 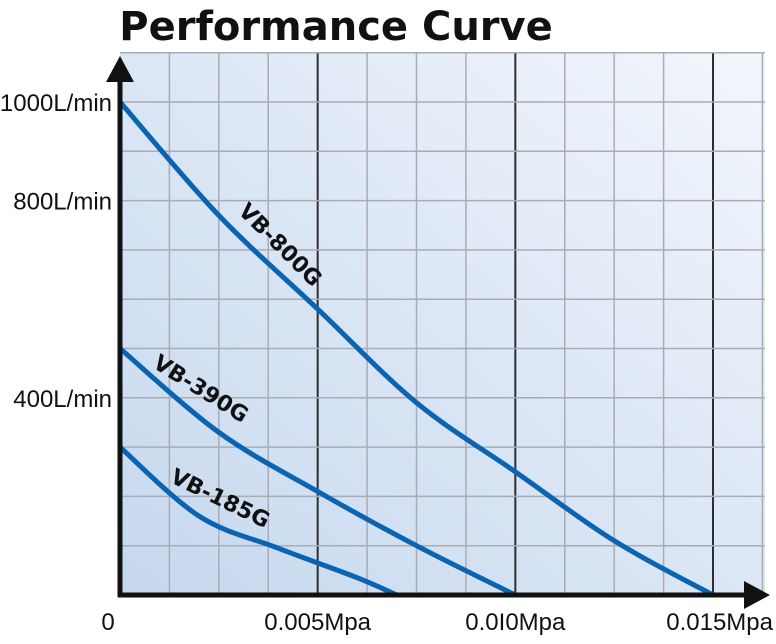 I want to click on x-tick-label: 0.015Mpa, so click(x=719, y=622).